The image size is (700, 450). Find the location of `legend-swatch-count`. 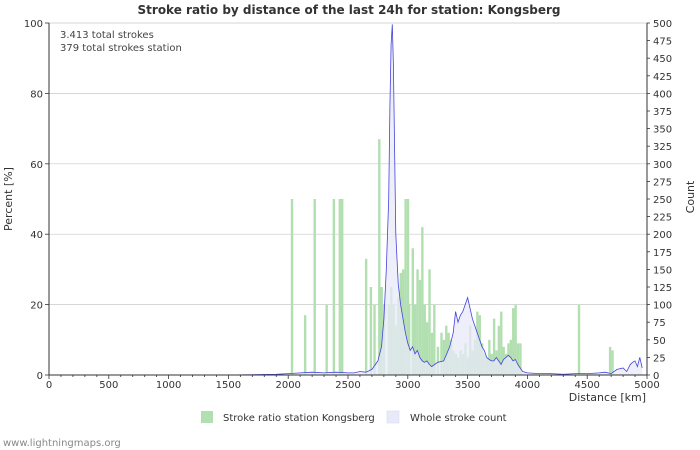

legend-swatch-count is located at coordinates (393, 417).